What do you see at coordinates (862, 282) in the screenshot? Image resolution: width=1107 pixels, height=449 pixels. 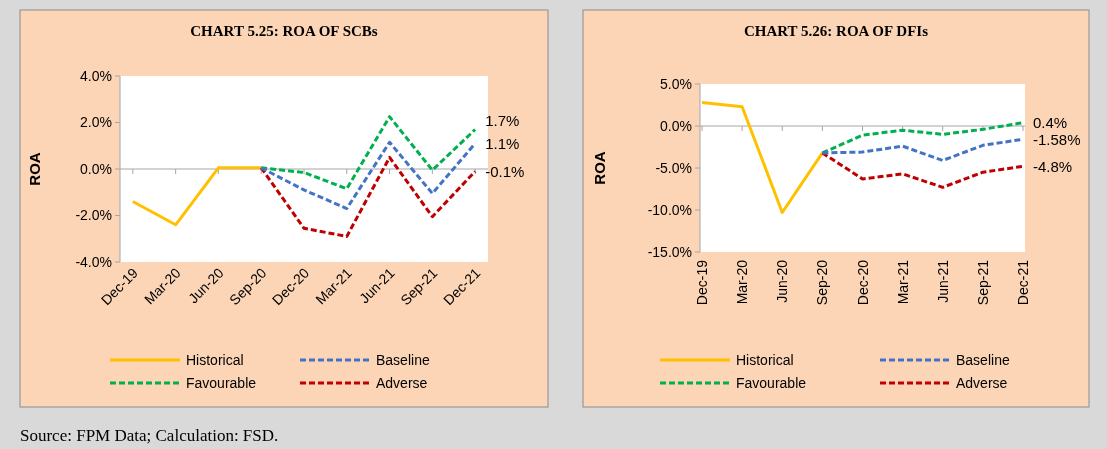 I see `x-tick-label: Dec-20` at bounding box center [862, 282].